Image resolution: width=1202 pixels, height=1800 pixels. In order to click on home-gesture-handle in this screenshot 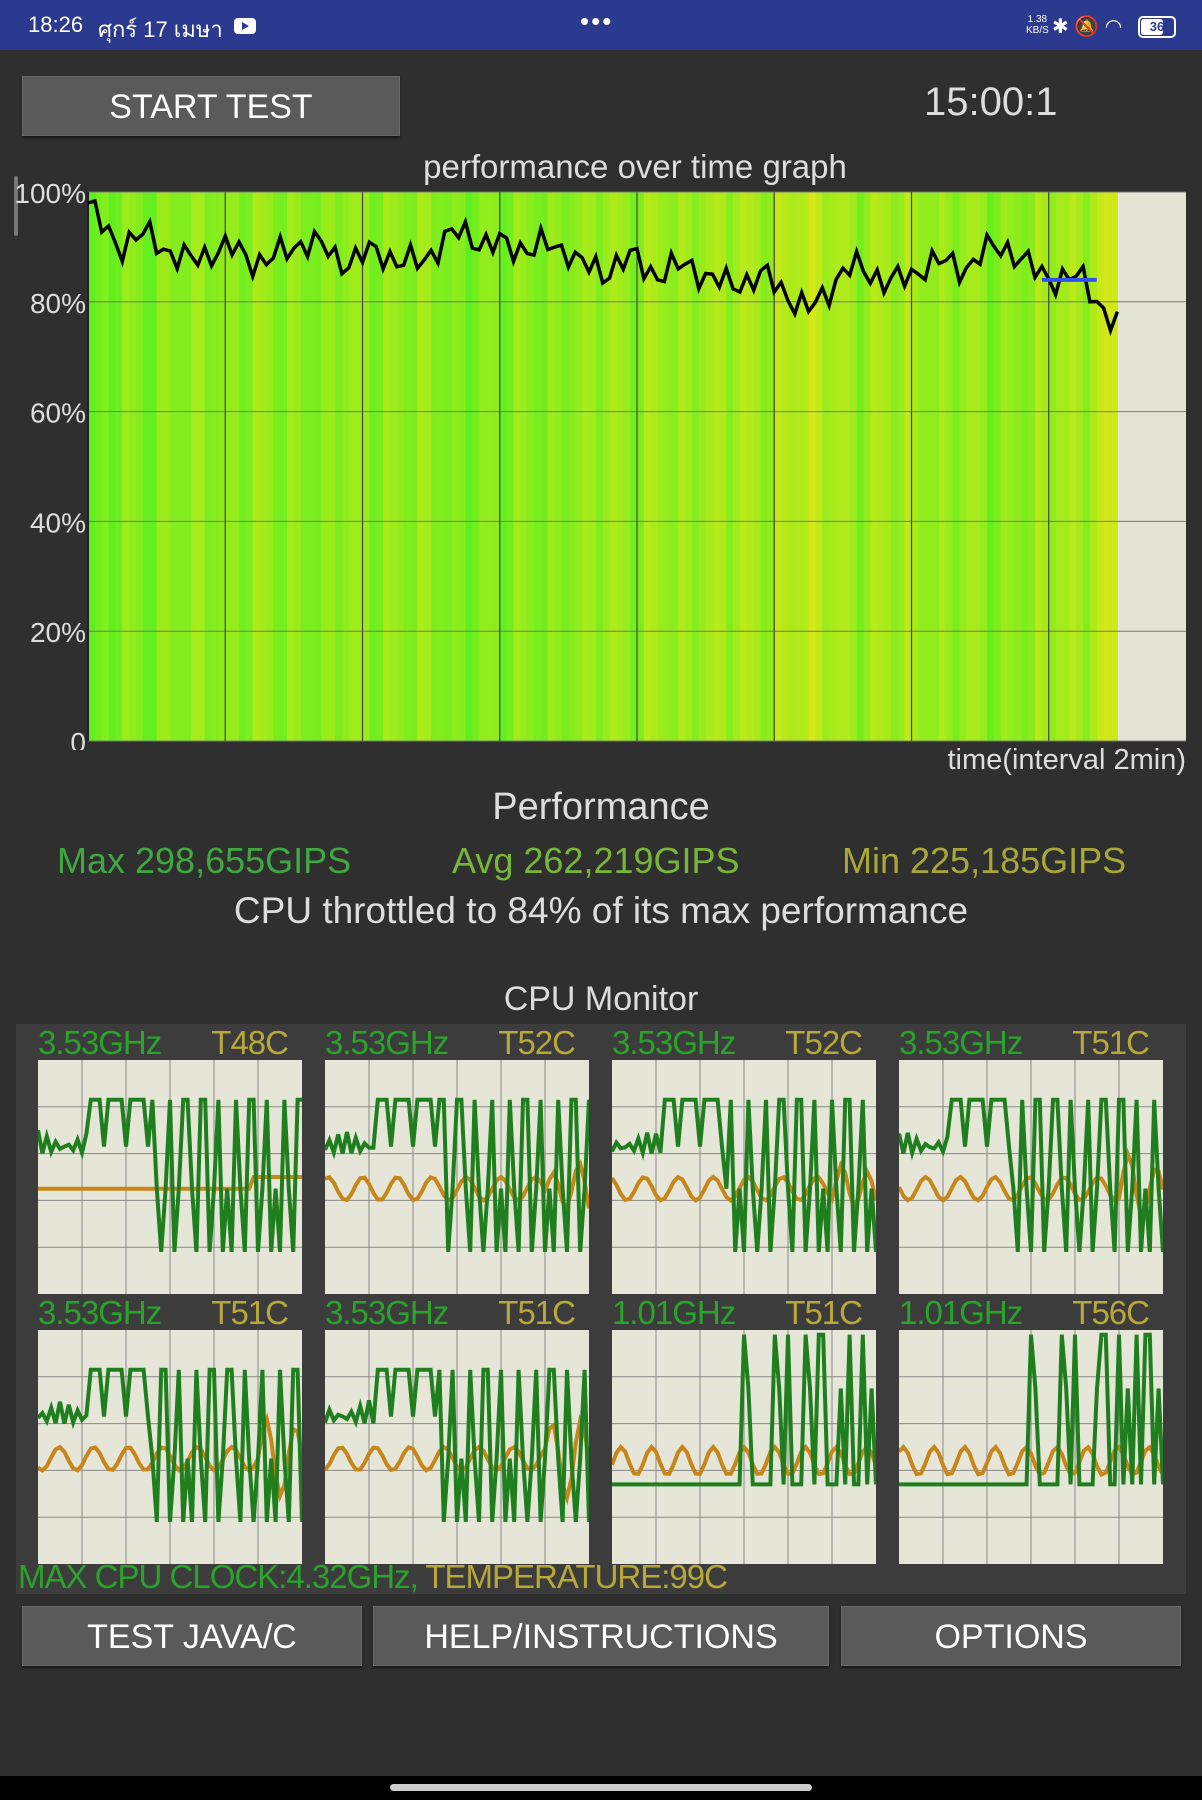, I will do `click(601, 1787)`.